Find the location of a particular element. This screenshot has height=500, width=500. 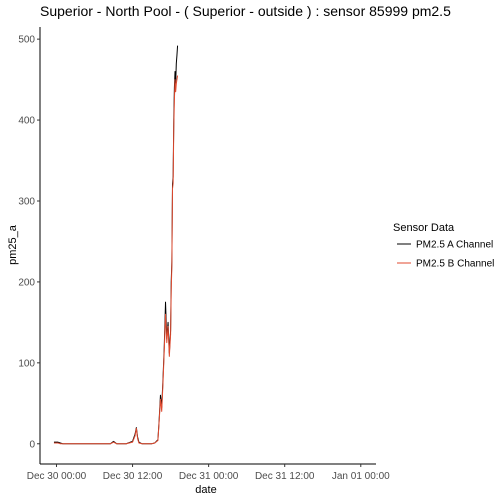

x-tick-label: Dec 30 00:00 is located at coordinates (57, 476).